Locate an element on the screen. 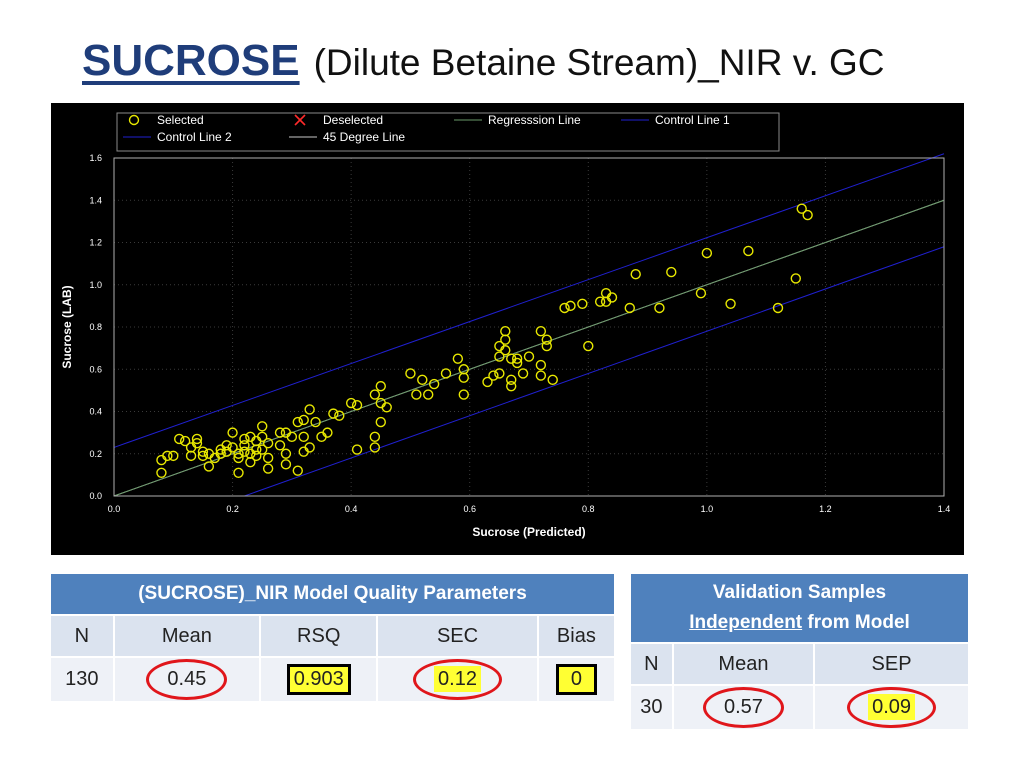  quality-n-value: 130 is located at coordinates (82, 679).